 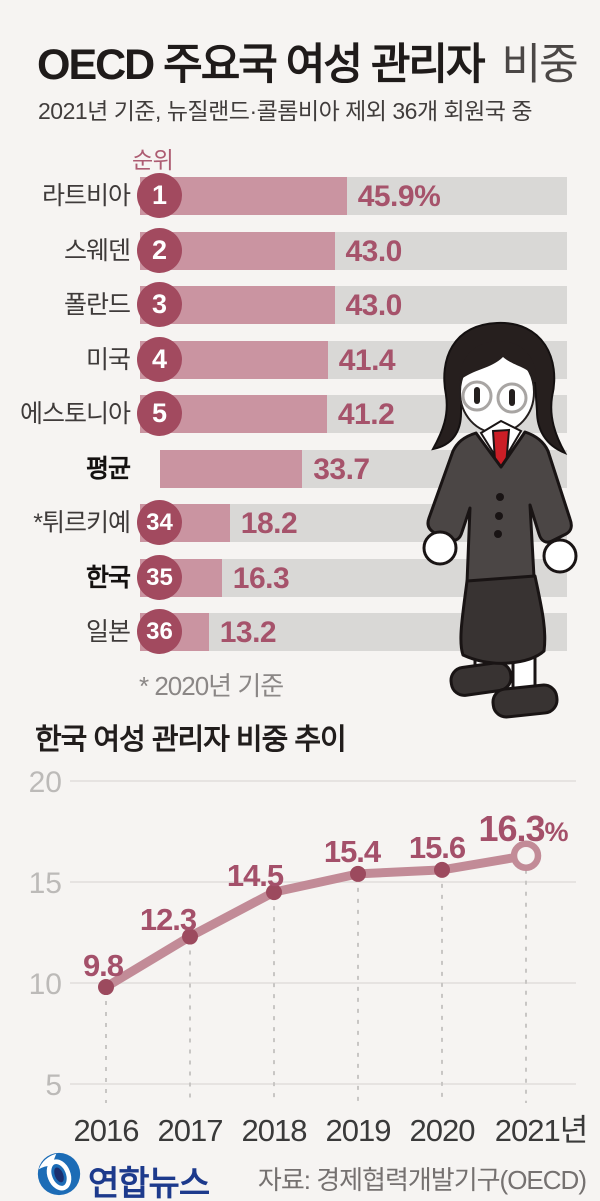 I want to click on rank-badge: 2, so click(x=159, y=250).